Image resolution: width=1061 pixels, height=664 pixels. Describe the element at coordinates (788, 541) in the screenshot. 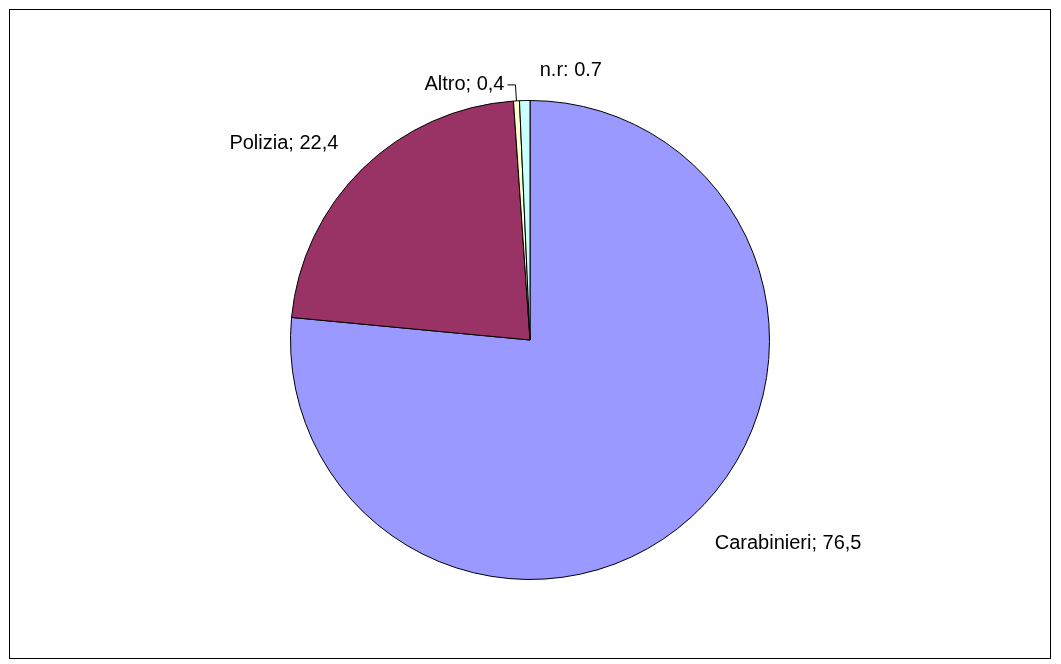

I see `slice-label: Carabinieri; 76,5` at that location.